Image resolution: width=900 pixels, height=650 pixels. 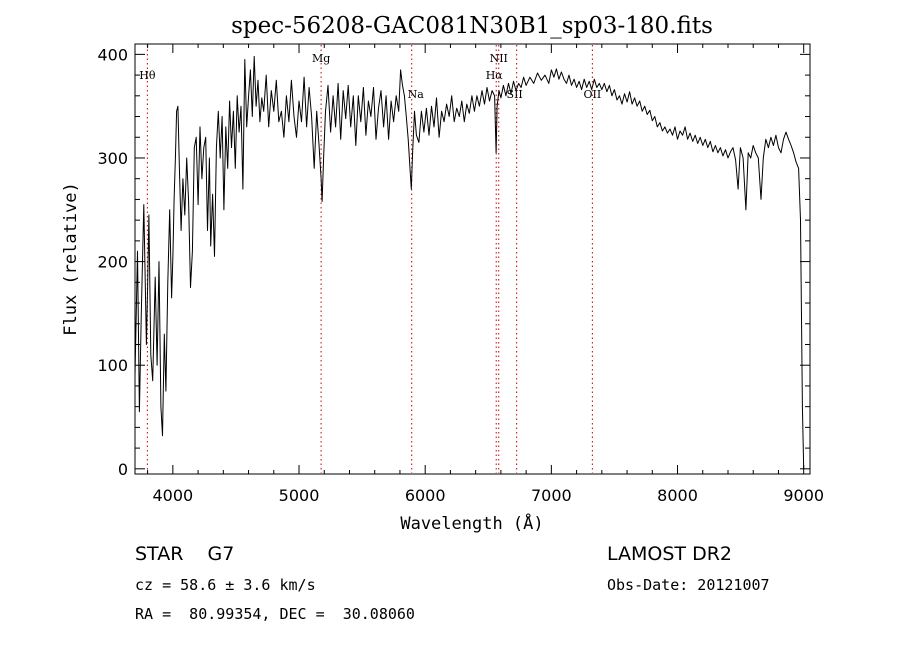 I want to click on y-tick-label: 100, so click(x=112, y=365).